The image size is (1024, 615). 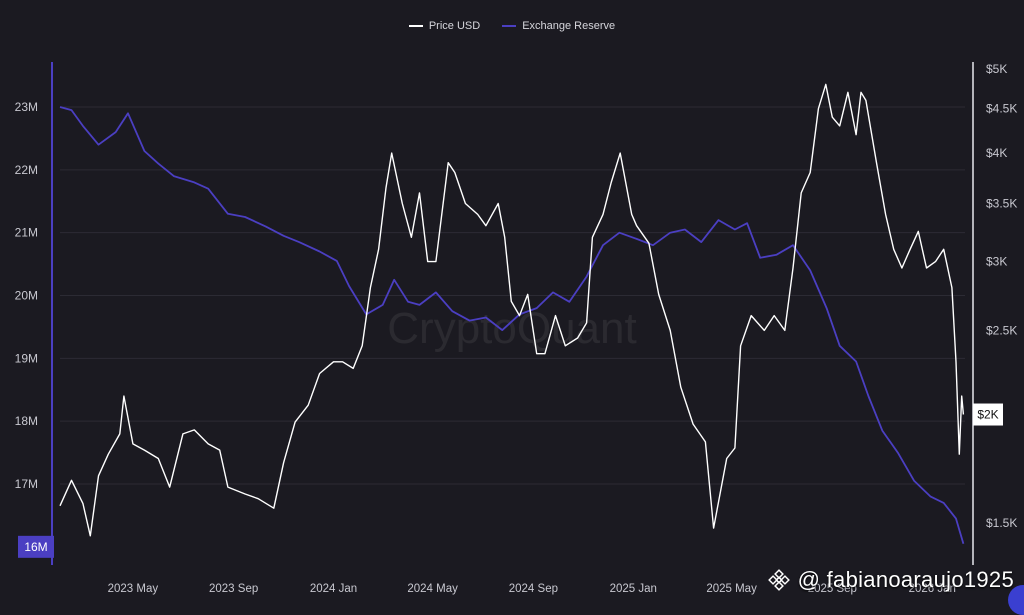 What do you see at coordinates (832, 589) in the screenshot?
I see `x-axis-tick-label: 2025 Sep` at bounding box center [832, 589].